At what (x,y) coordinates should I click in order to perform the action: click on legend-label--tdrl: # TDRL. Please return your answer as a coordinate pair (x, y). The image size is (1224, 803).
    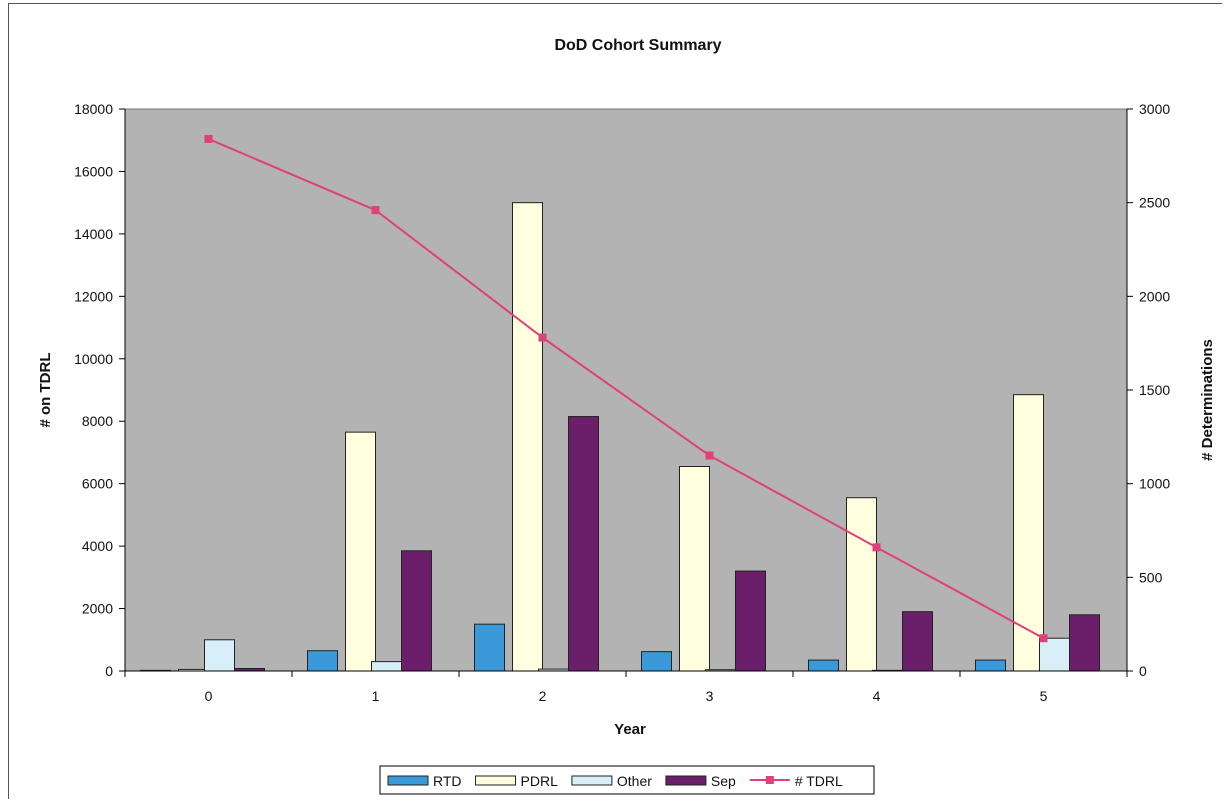
    Looking at the image, I should click on (819, 781).